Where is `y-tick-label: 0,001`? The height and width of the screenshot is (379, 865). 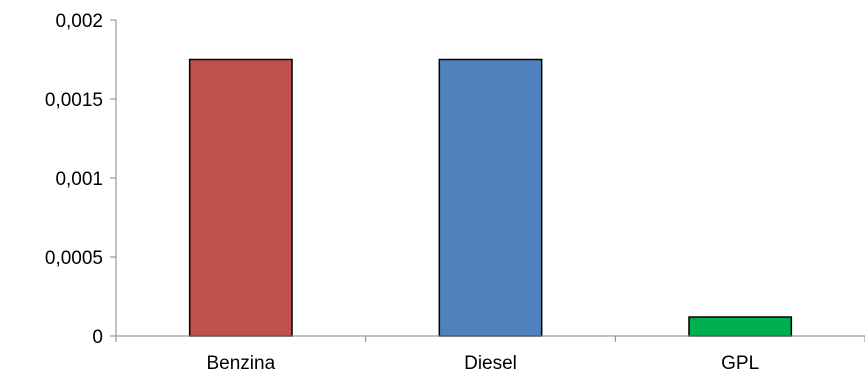
y-tick-label: 0,001 is located at coordinates (79, 179).